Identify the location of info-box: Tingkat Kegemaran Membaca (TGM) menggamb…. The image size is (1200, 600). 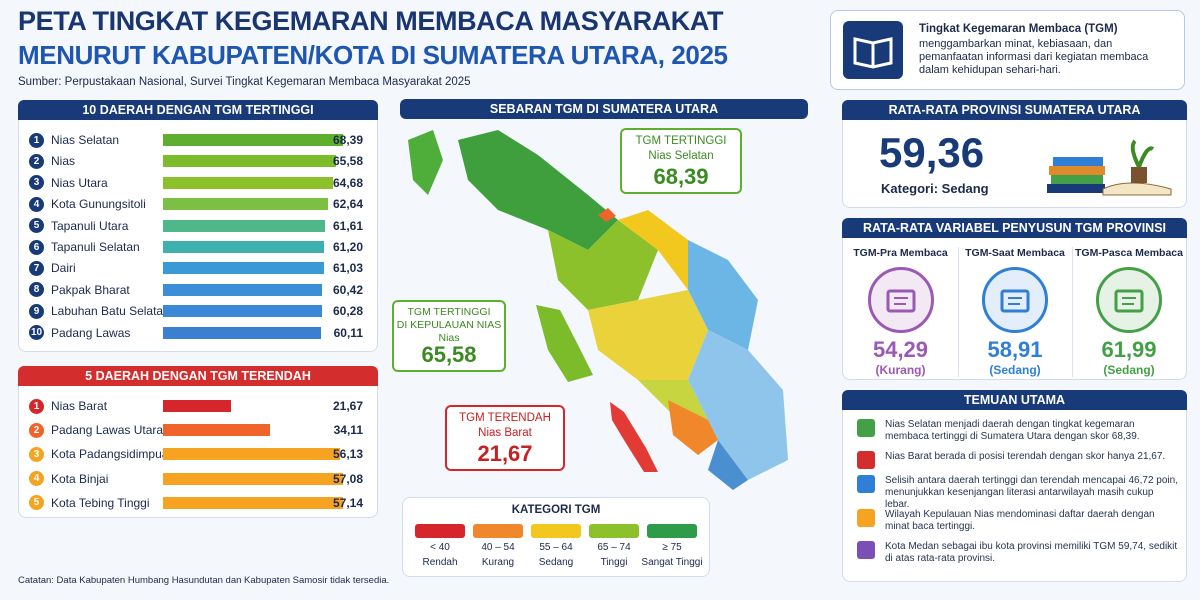
(1007, 50).